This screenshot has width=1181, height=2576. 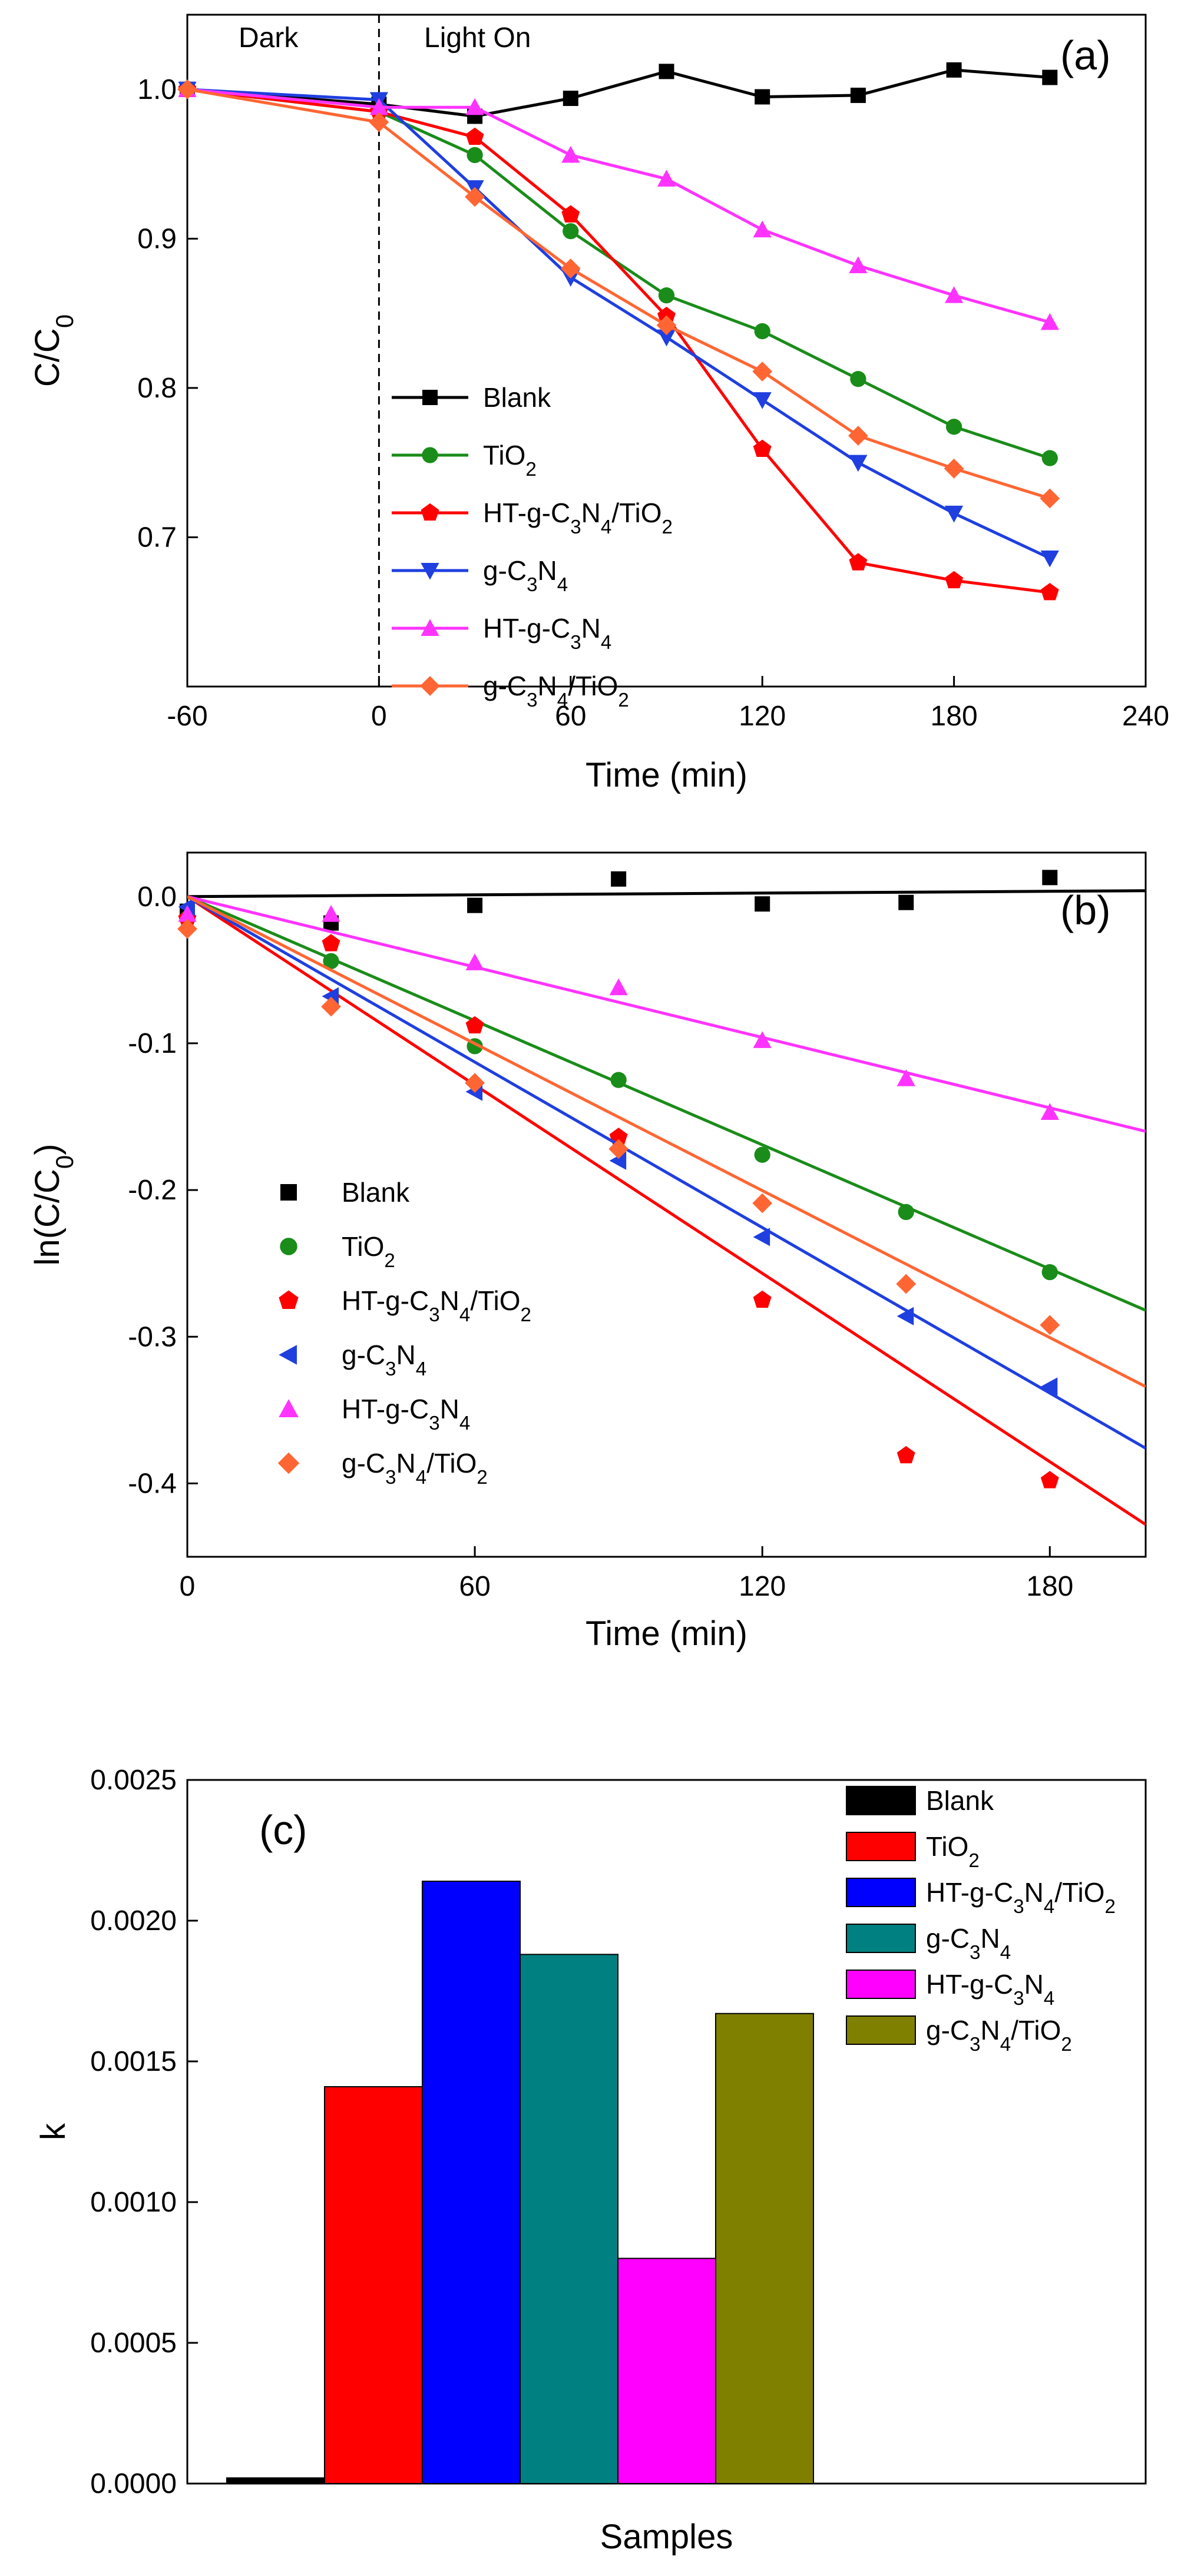 I want to click on y-tick-label: -0.2, so click(x=153, y=1190).